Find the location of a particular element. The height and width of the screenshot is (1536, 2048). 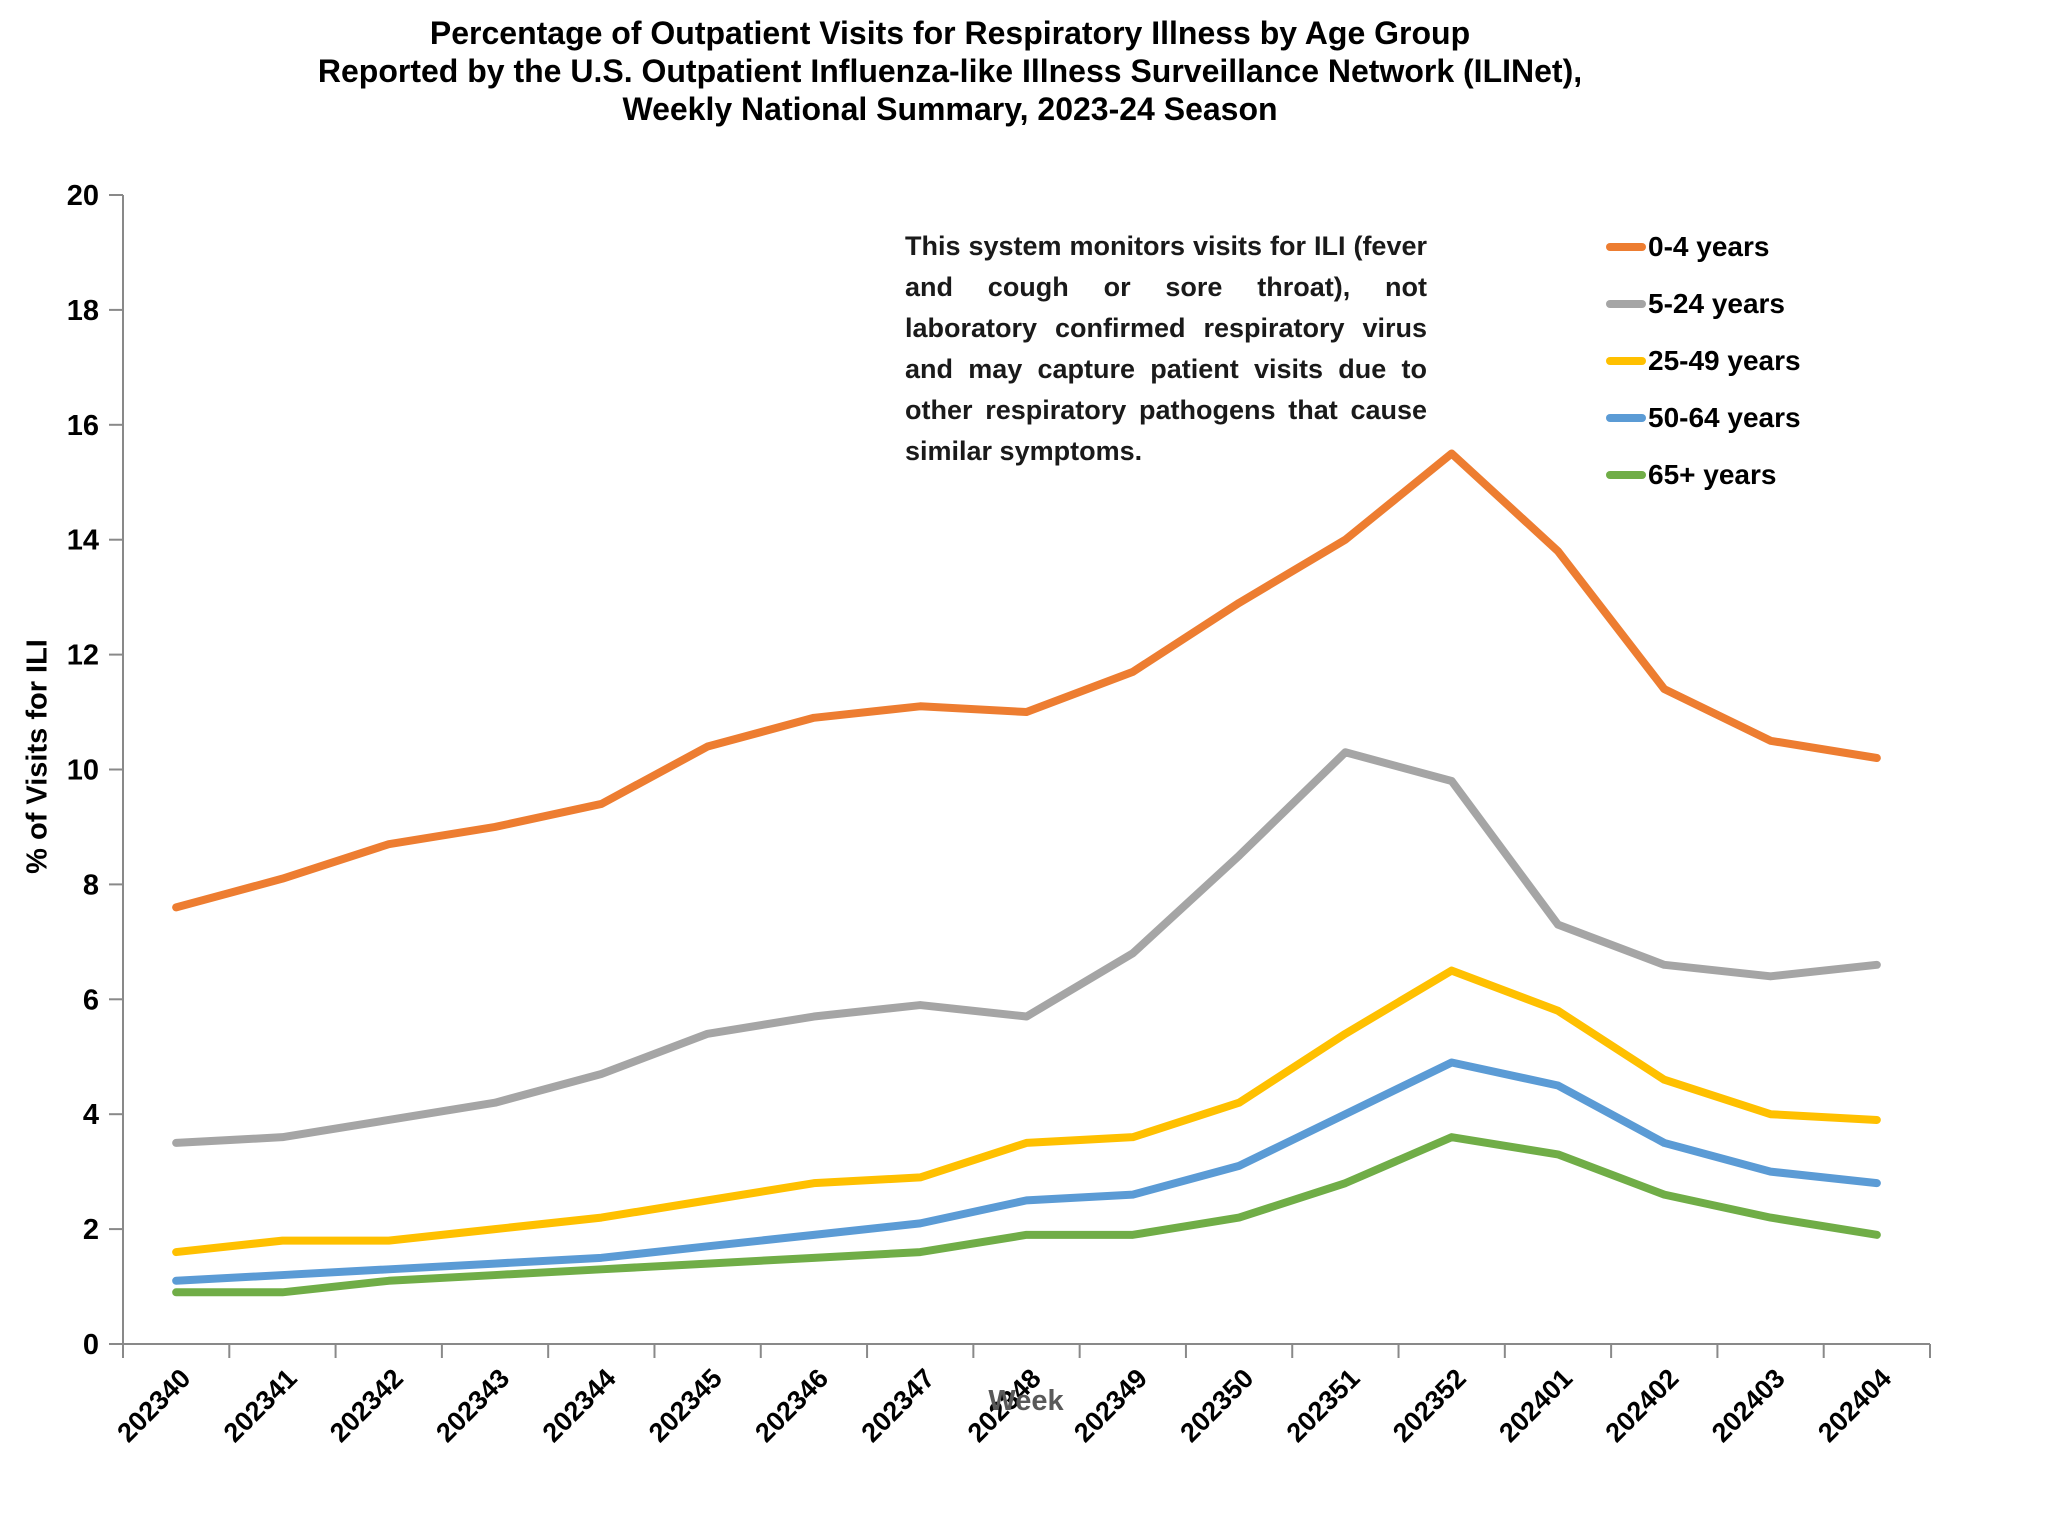

y-tick-label: 16 is located at coordinates (83, 426).